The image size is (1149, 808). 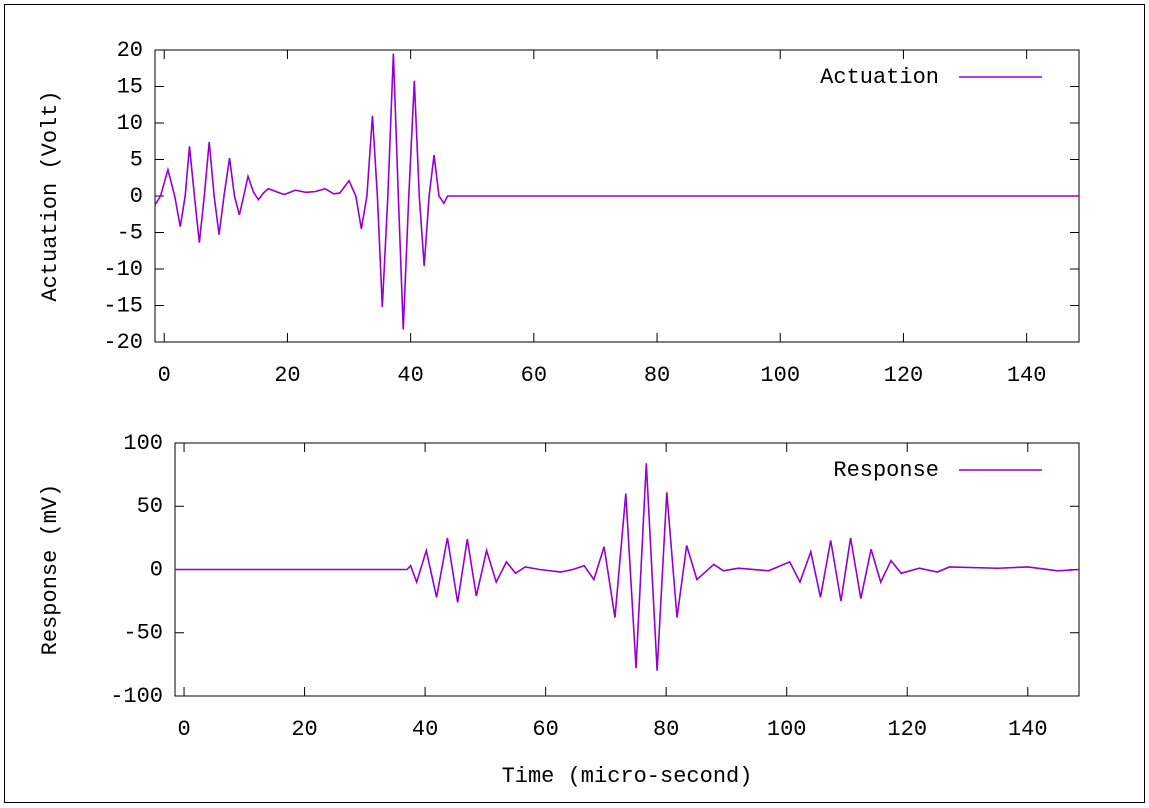 I want to click on y-tick-label: -100, so click(x=136, y=696).